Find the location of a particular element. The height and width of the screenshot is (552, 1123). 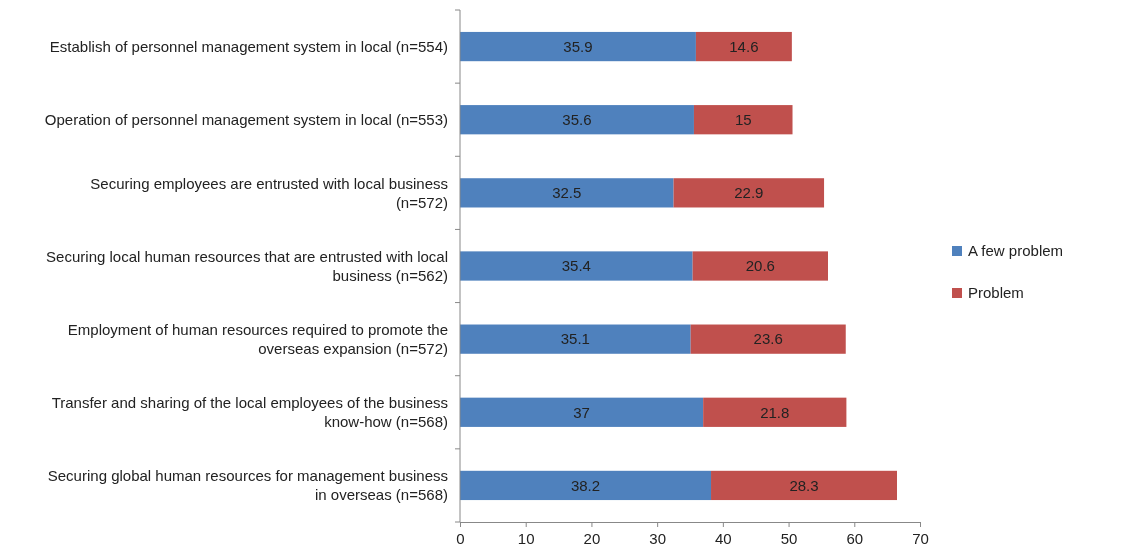

data-label: 37 is located at coordinates (581, 412).